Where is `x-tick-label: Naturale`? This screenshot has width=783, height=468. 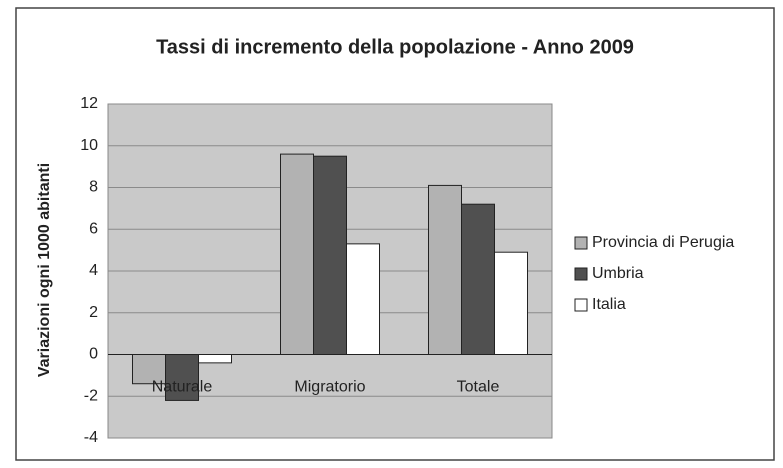 x-tick-label: Naturale is located at coordinates (182, 387).